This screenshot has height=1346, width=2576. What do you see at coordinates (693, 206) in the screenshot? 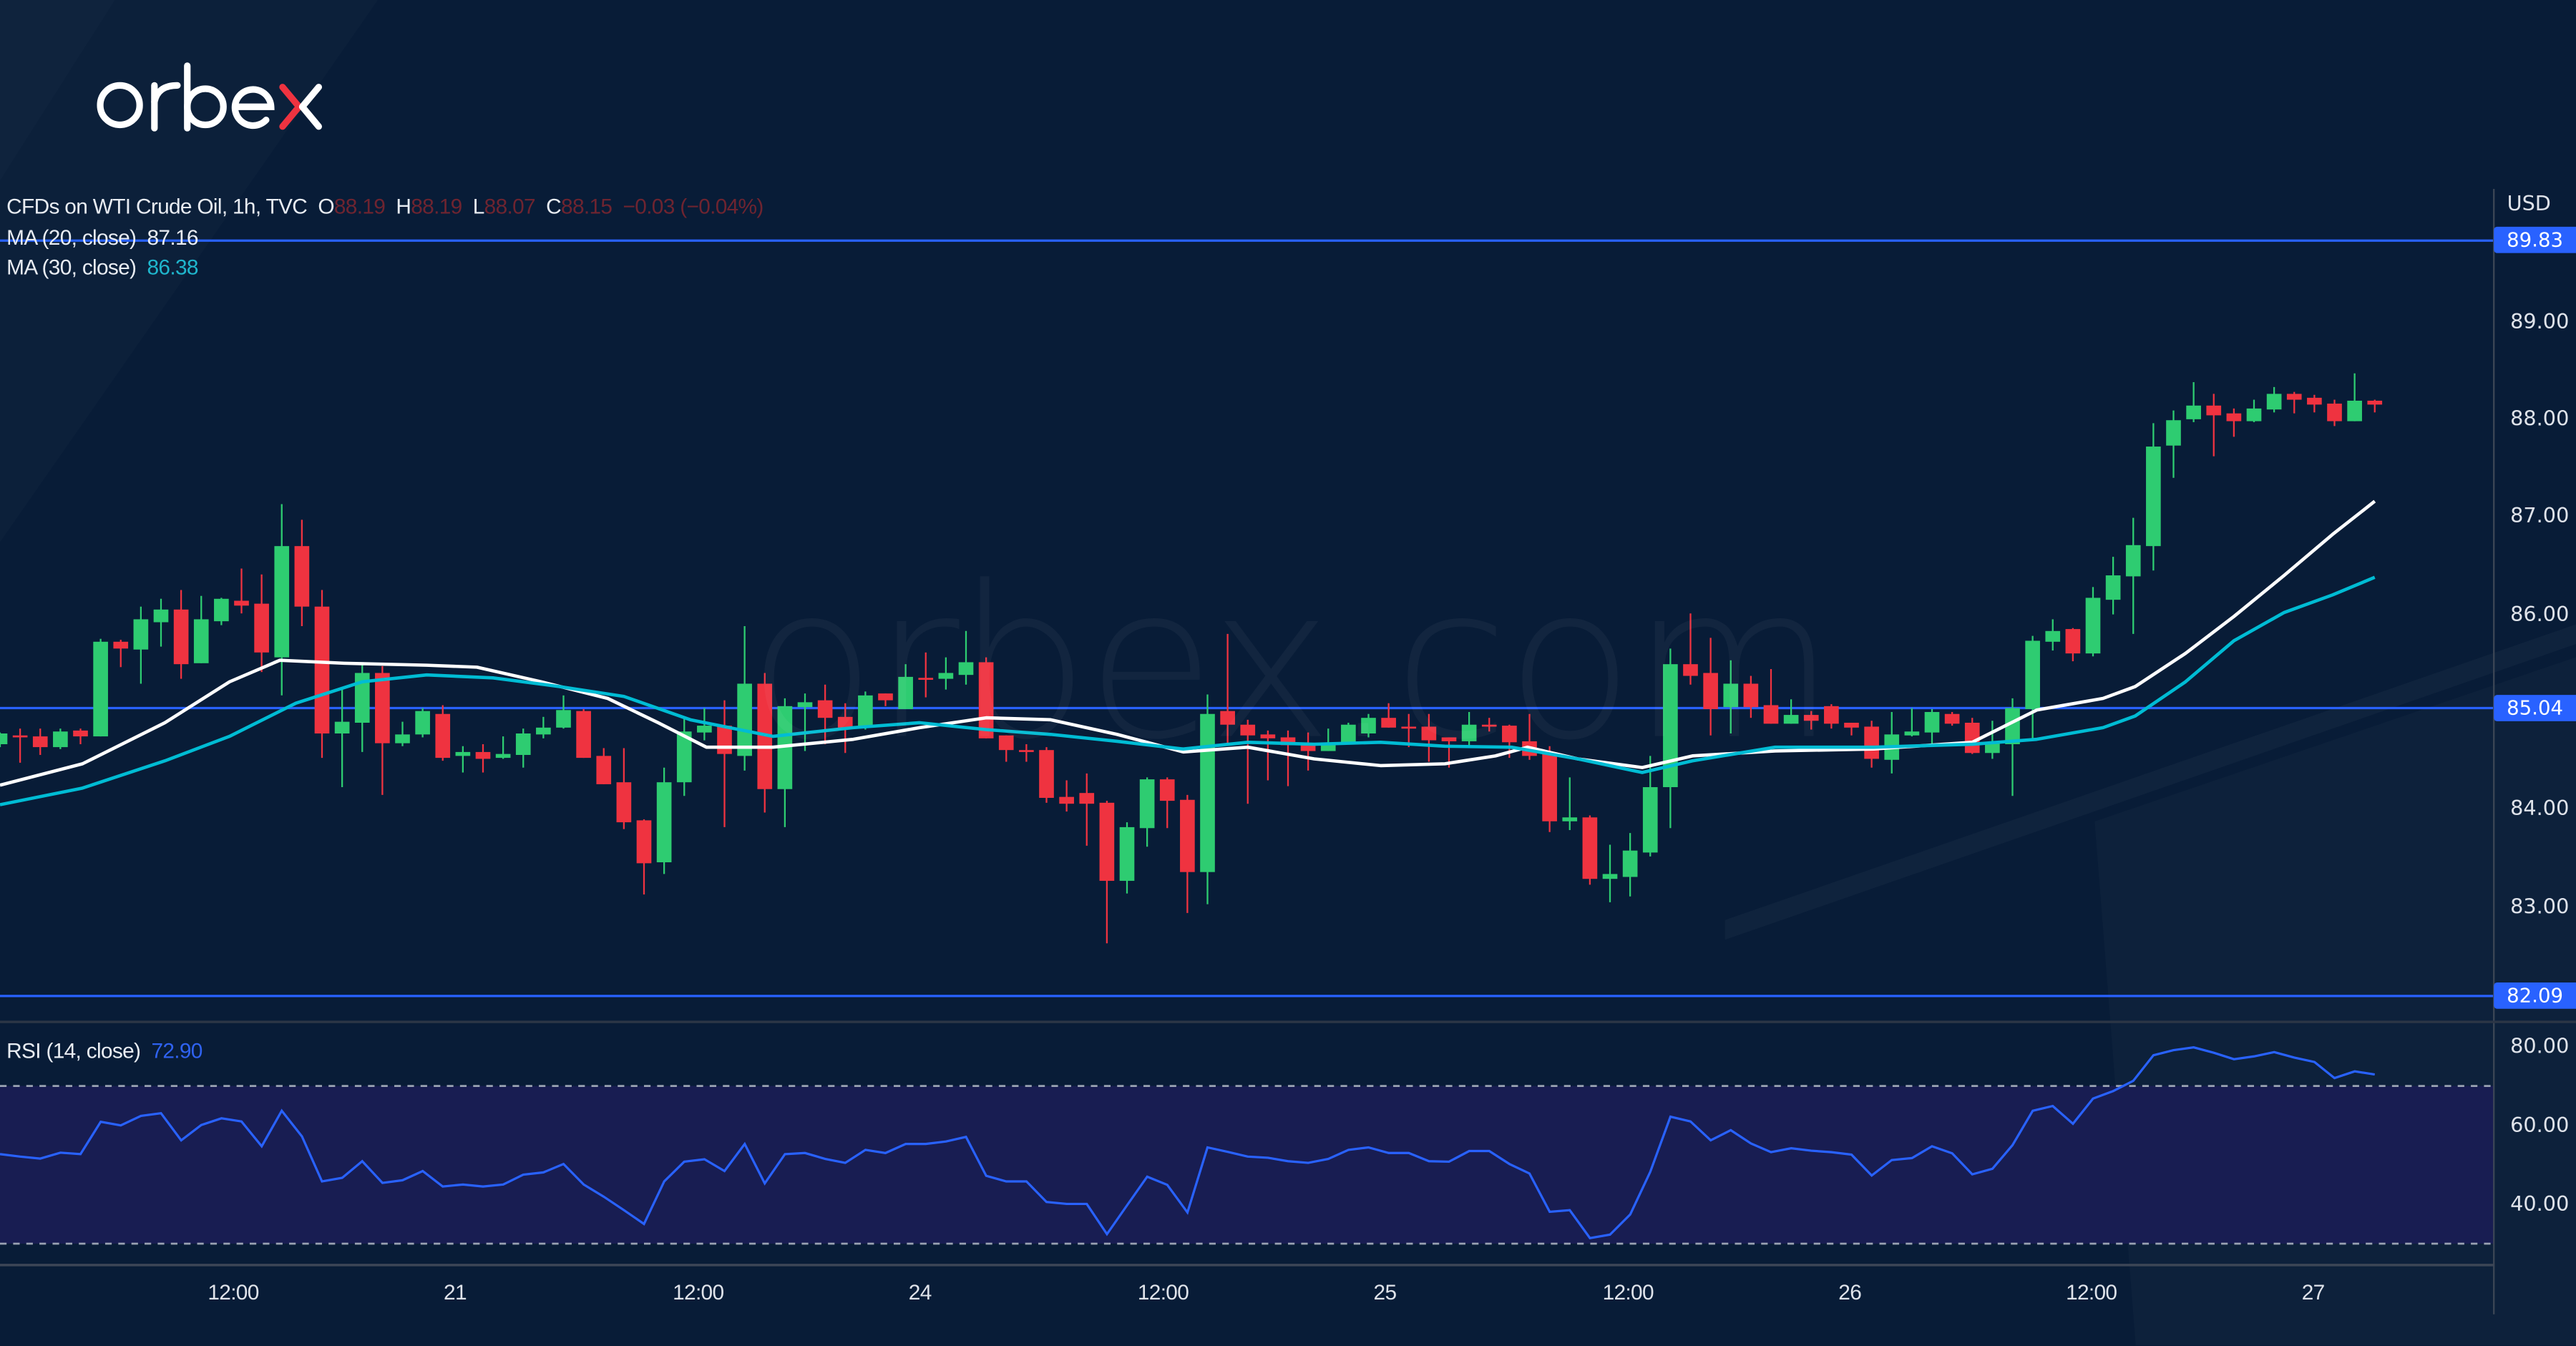
I see `change-value: −0.03 (−0.04%)` at bounding box center [693, 206].